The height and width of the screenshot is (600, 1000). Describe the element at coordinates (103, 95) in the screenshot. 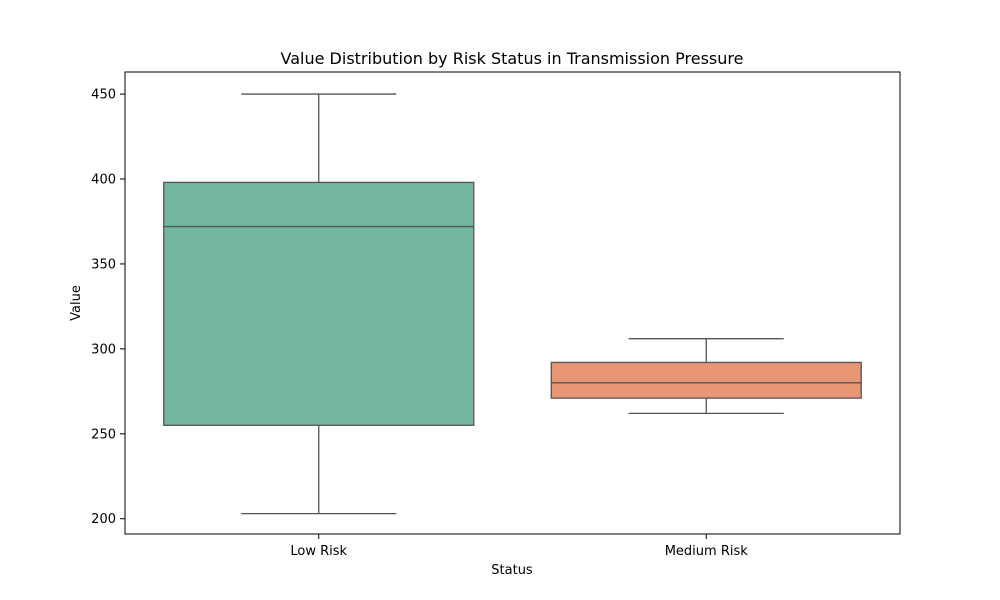

I see `y-tick-label: 450` at that location.